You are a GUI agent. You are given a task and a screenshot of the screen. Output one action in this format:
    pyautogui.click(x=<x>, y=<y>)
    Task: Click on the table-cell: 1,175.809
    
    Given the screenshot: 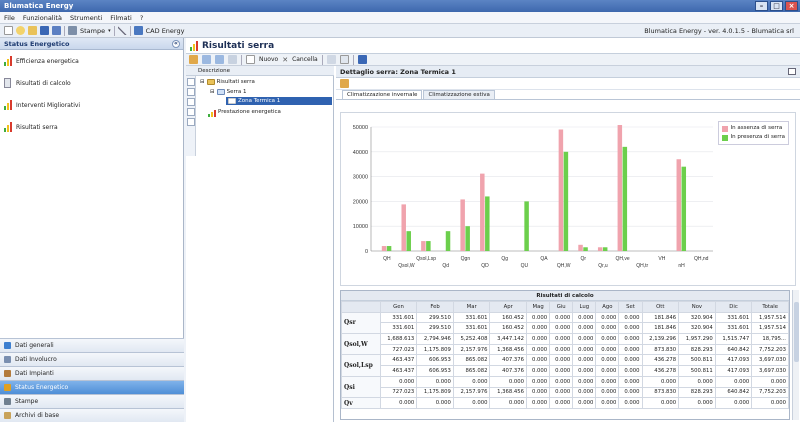 What is the action you would take?
    pyautogui.click(x=435, y=349)
    